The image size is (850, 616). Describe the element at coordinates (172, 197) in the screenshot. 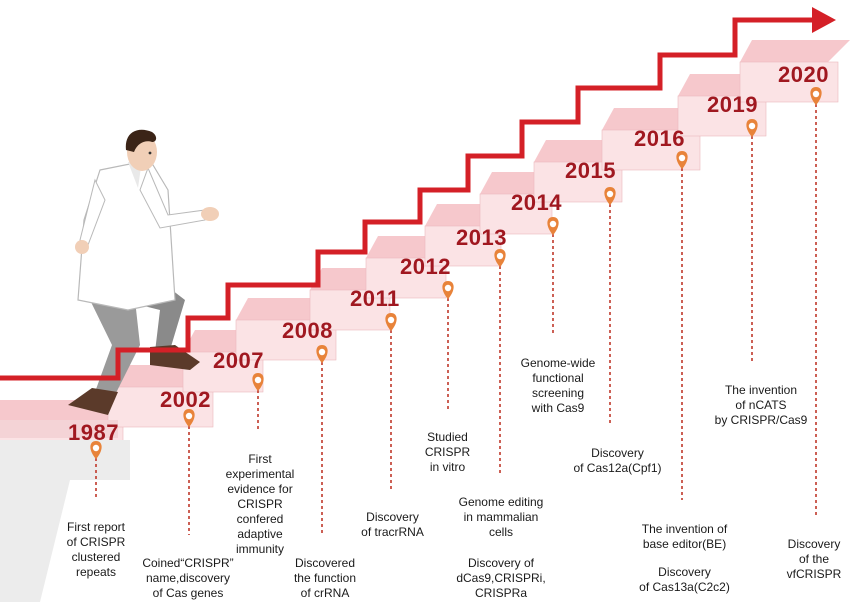

I see `scientist-front-arm` at that location.